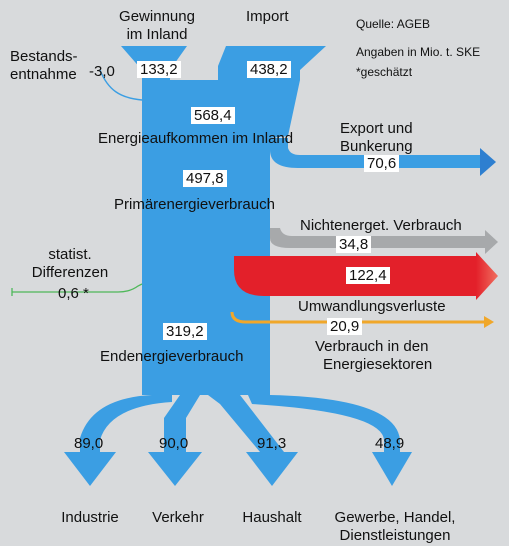  I want to click on fan-verkehr, so click(182, 423).